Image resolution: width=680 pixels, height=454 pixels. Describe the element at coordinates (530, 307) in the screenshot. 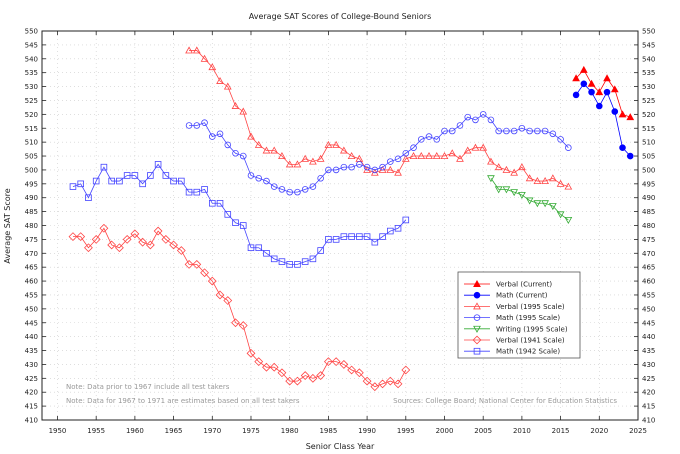

I see `legend-label: Verbal (1995 Scale)` at that location.